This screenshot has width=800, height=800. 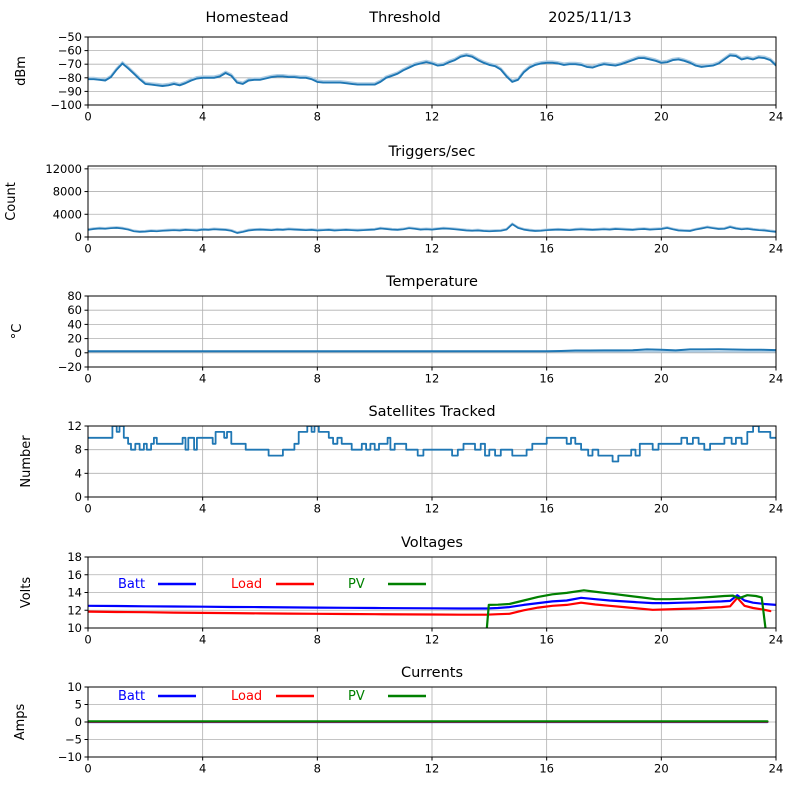 What do you see at coordinates (404, 18) in the screenshot?
I see `chart-title-center: Threshold` at bounding box center [404, 18].